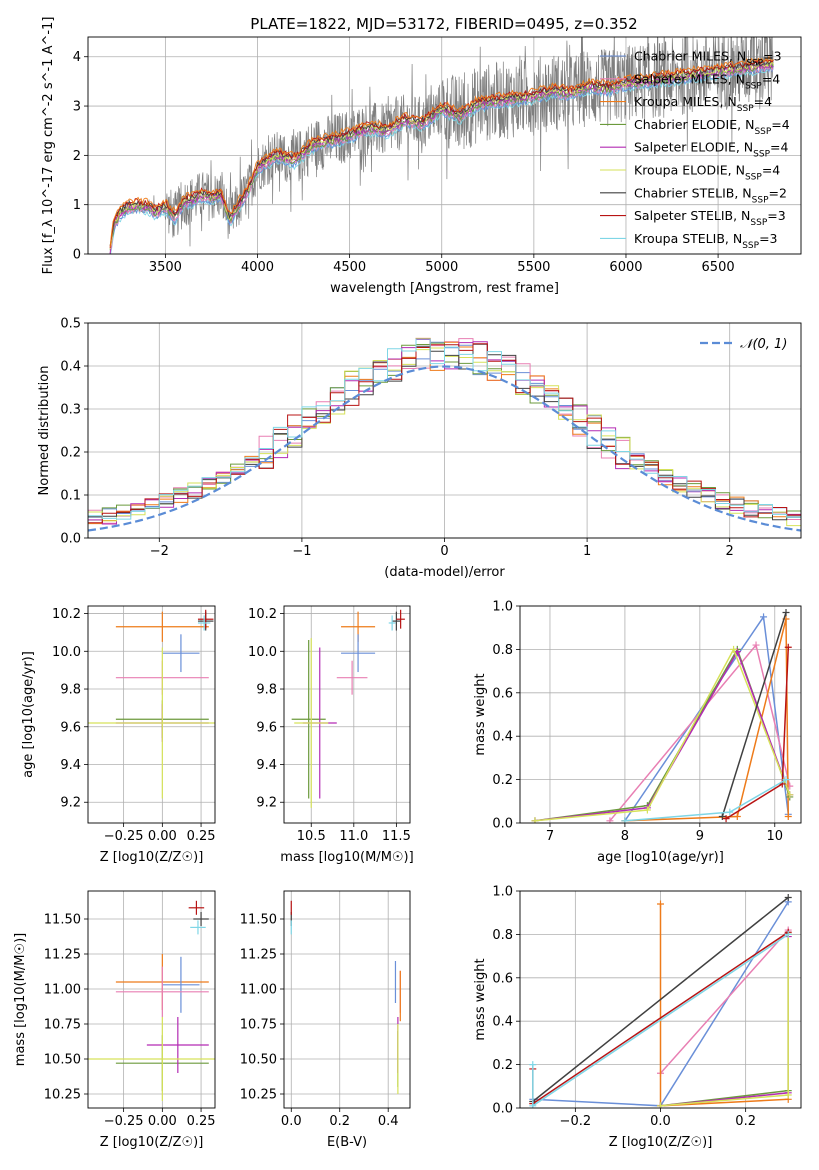 This screenshot has height=1170, width=819. I want to click on y-tick-label: 9.8, so click(70, 690).